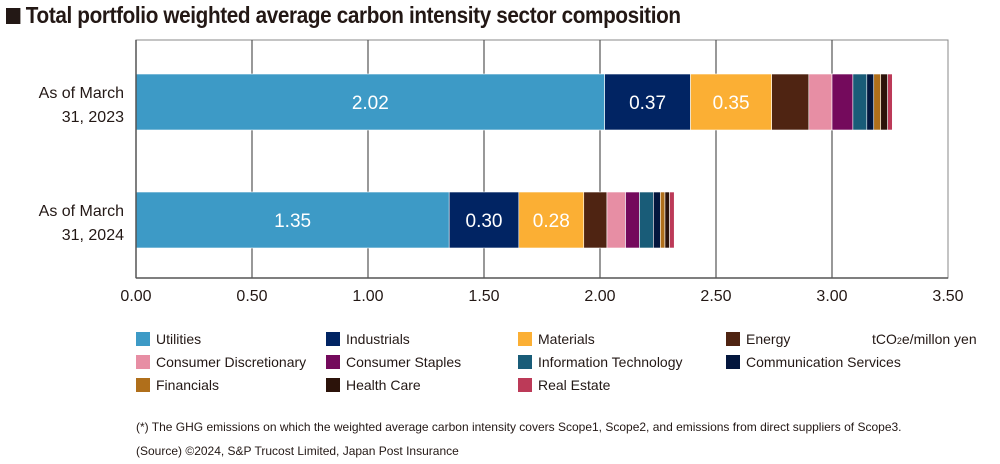 The height and width of the screenshot is (464, 1000). I want to click on data-label: 0.35, so click(731, 103).